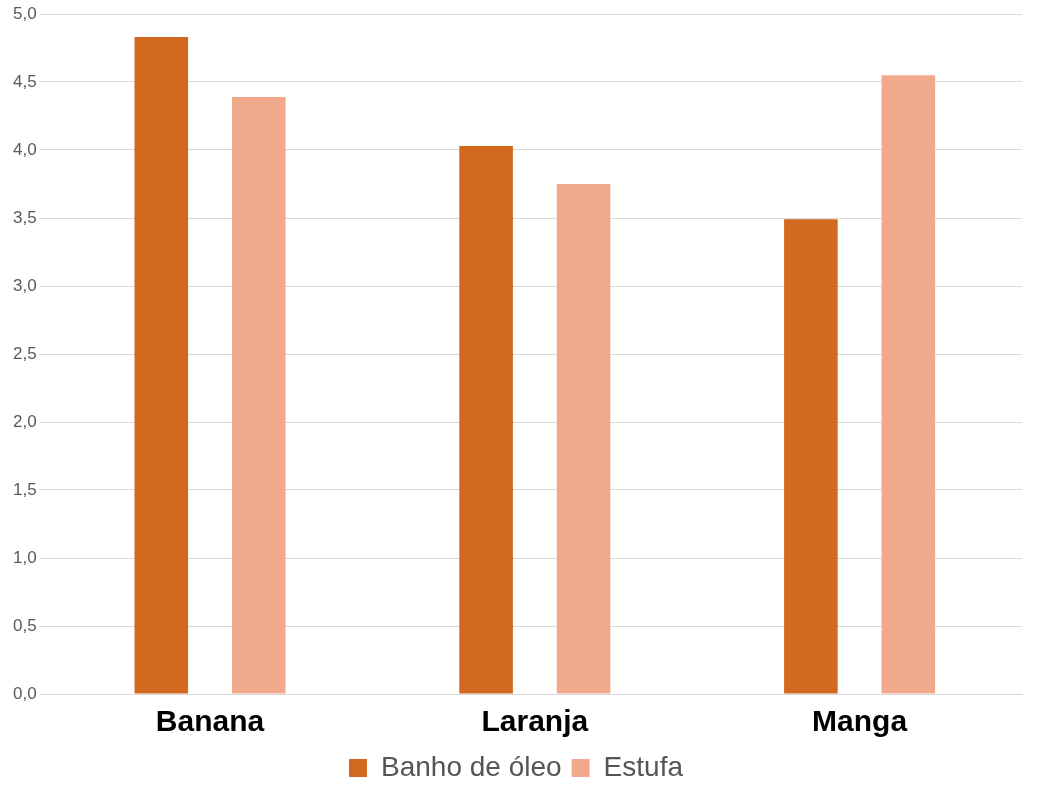 This screenshot has width=1052, height=796. Describe the element at coordinates (643, 766) in the screenshot. I see `legend-label: Estufa` at that location.